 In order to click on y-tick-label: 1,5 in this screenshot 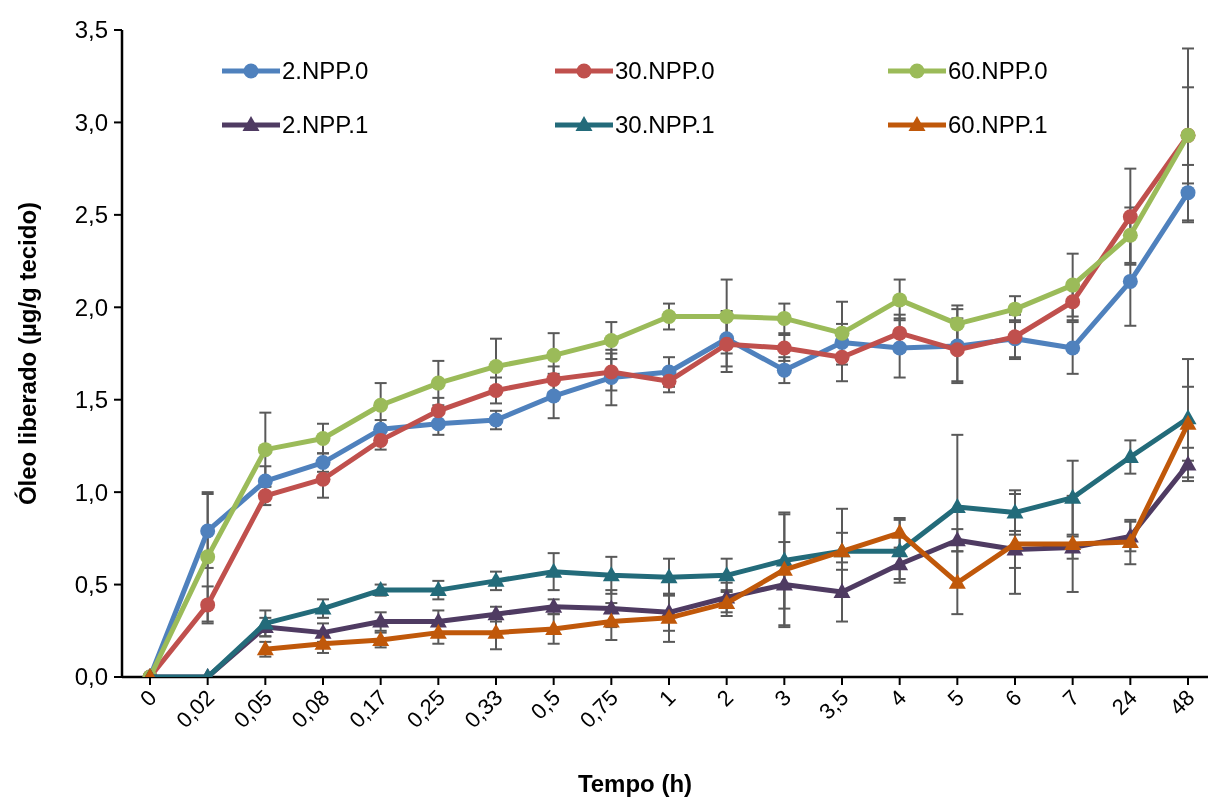, I will do `click(91, 400)`.